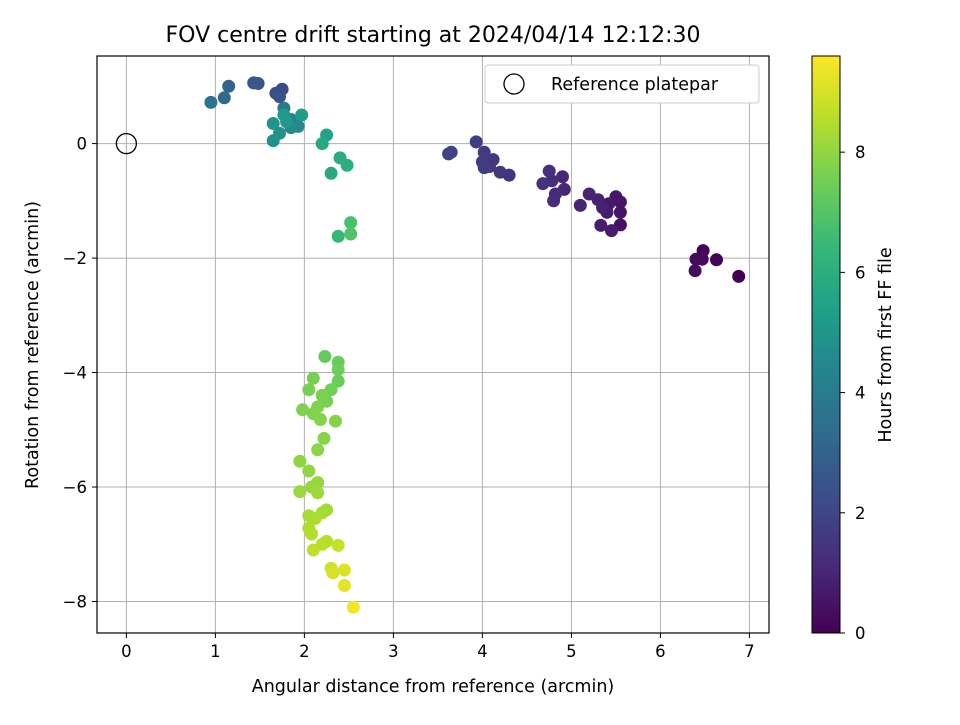 This screenshot has width=960, height=725. What do you see at coordinates (749, 651) in the screenshot?
I see `x-tick-label: 7` at bounding box center [749, 651].